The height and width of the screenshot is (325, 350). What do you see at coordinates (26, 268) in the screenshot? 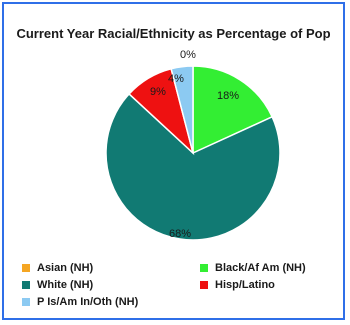
I see `legend-swatch-asian` at bounding box center [26, 268].